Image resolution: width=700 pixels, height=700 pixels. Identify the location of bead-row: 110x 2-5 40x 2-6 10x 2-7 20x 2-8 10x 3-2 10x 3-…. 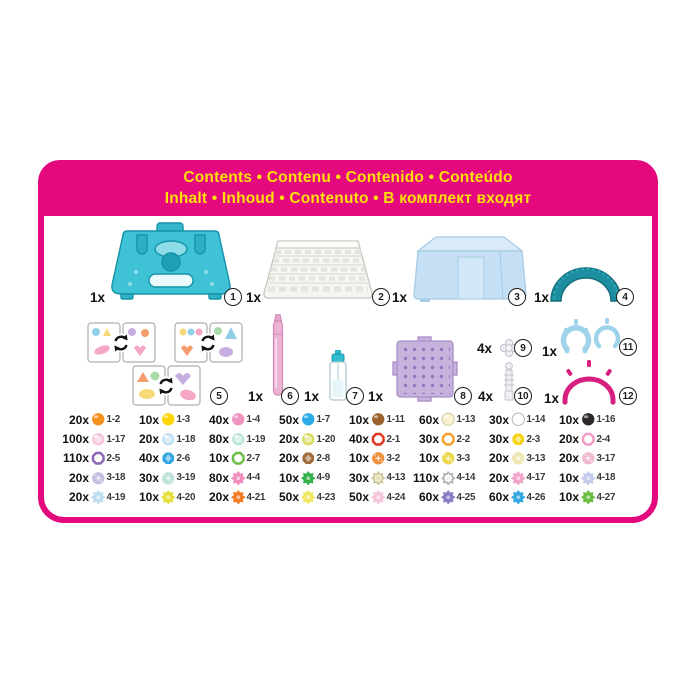
(350, 458).